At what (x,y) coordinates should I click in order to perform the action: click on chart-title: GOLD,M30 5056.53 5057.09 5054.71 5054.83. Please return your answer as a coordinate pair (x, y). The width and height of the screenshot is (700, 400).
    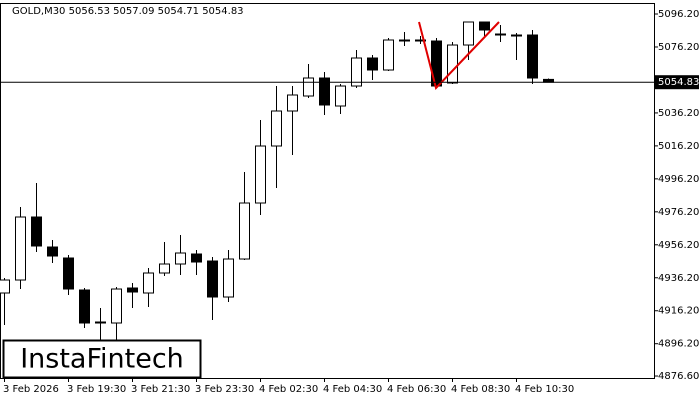
    Looking at the image, I should click on (128, 11).